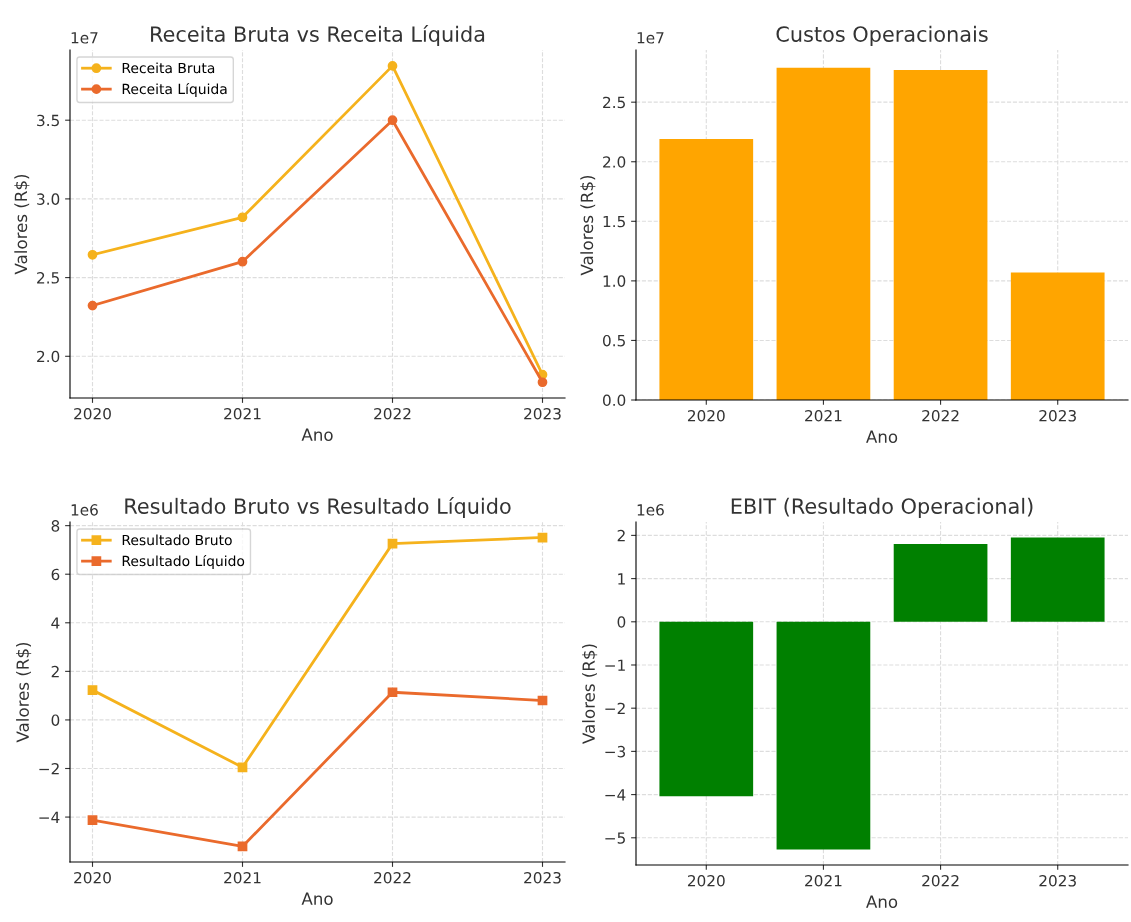 This screenshot has height=922, width=1131. Describe the element at coordinates (613, 340) in the screenshot. I see `y-tick-label: 0.5` at that location.